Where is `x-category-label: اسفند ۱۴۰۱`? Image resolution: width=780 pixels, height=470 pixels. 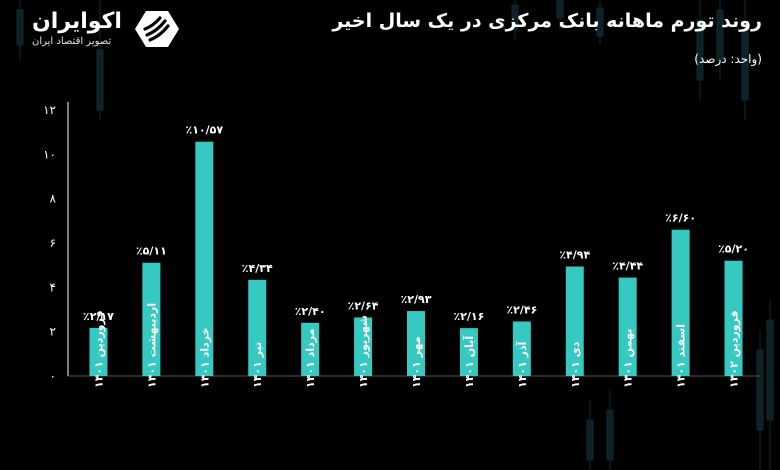
x-category-label: اسفند ۱۴۰۱ is located at coordinates (681, 356).